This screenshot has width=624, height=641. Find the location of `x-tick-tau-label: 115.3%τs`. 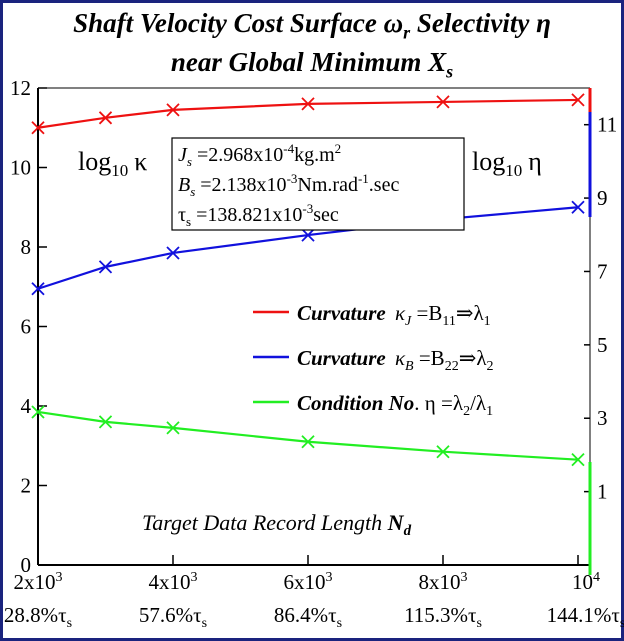

x-tick-tau-label: 115.3%τs is located at coordinates (443, 617).